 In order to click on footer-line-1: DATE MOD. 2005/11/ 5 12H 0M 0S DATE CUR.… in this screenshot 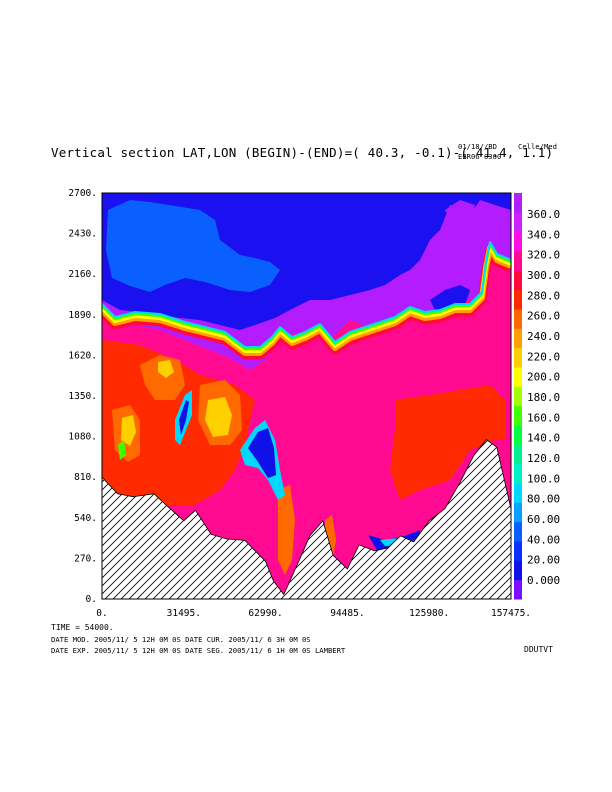, I will do `click(181, 639)`.